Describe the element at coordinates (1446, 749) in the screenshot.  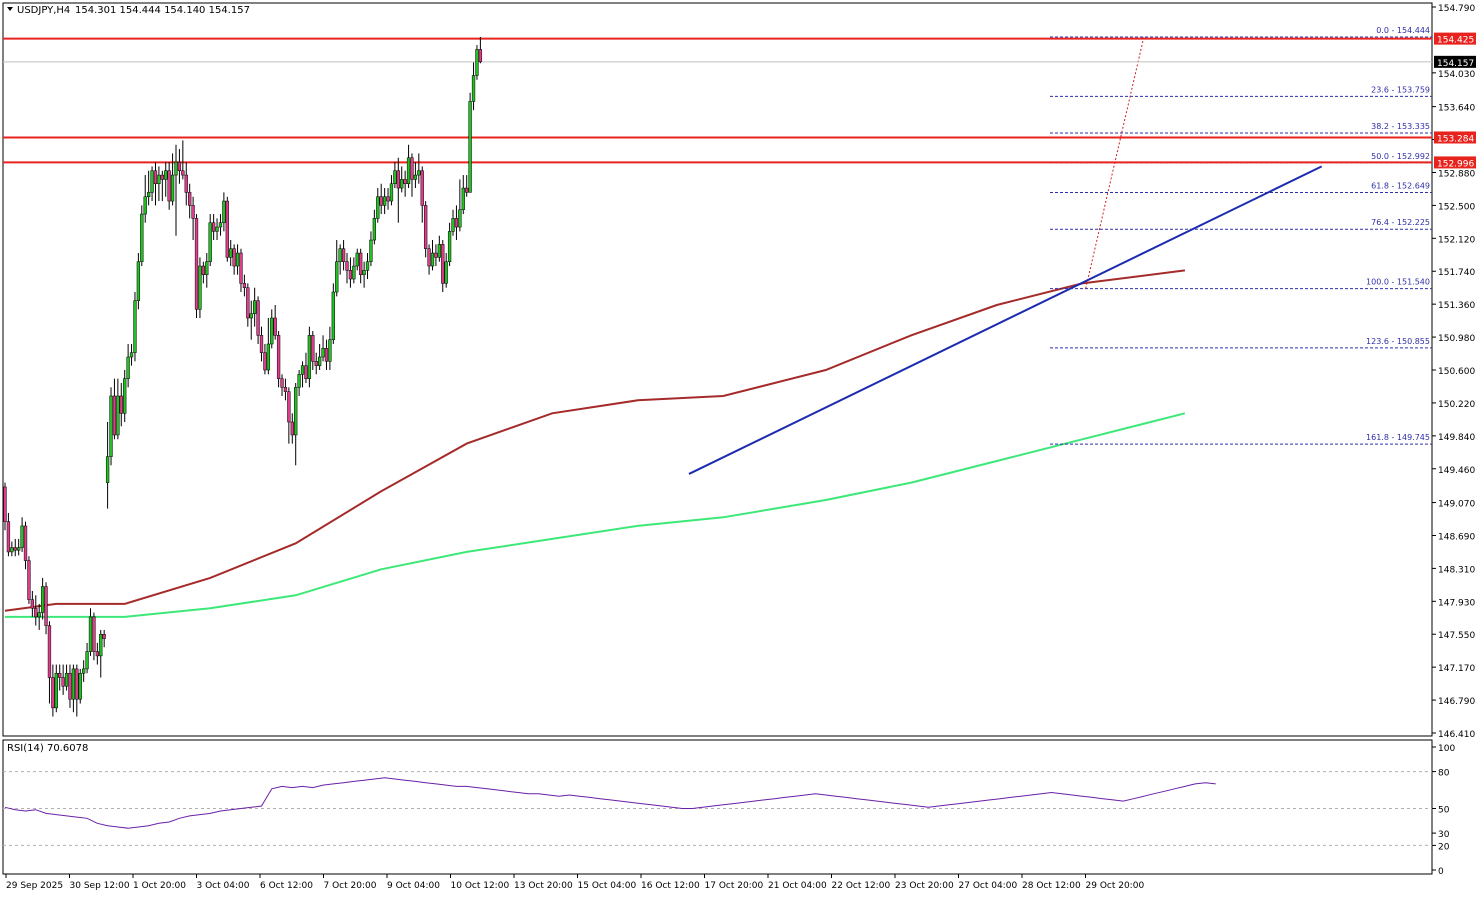
I see `rsi-tick-label: 100` at that location.